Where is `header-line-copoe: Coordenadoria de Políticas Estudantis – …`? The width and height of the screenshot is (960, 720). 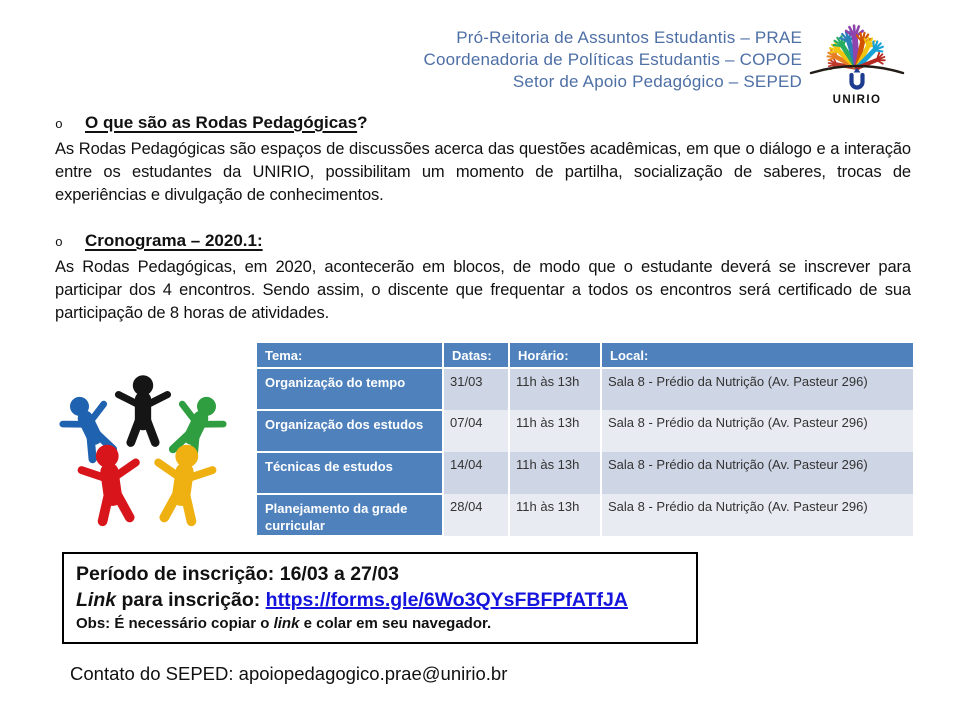
header-line-copoe: Coordenadoria de Políticas Estudantis – … is located at coordinates (612, 59).